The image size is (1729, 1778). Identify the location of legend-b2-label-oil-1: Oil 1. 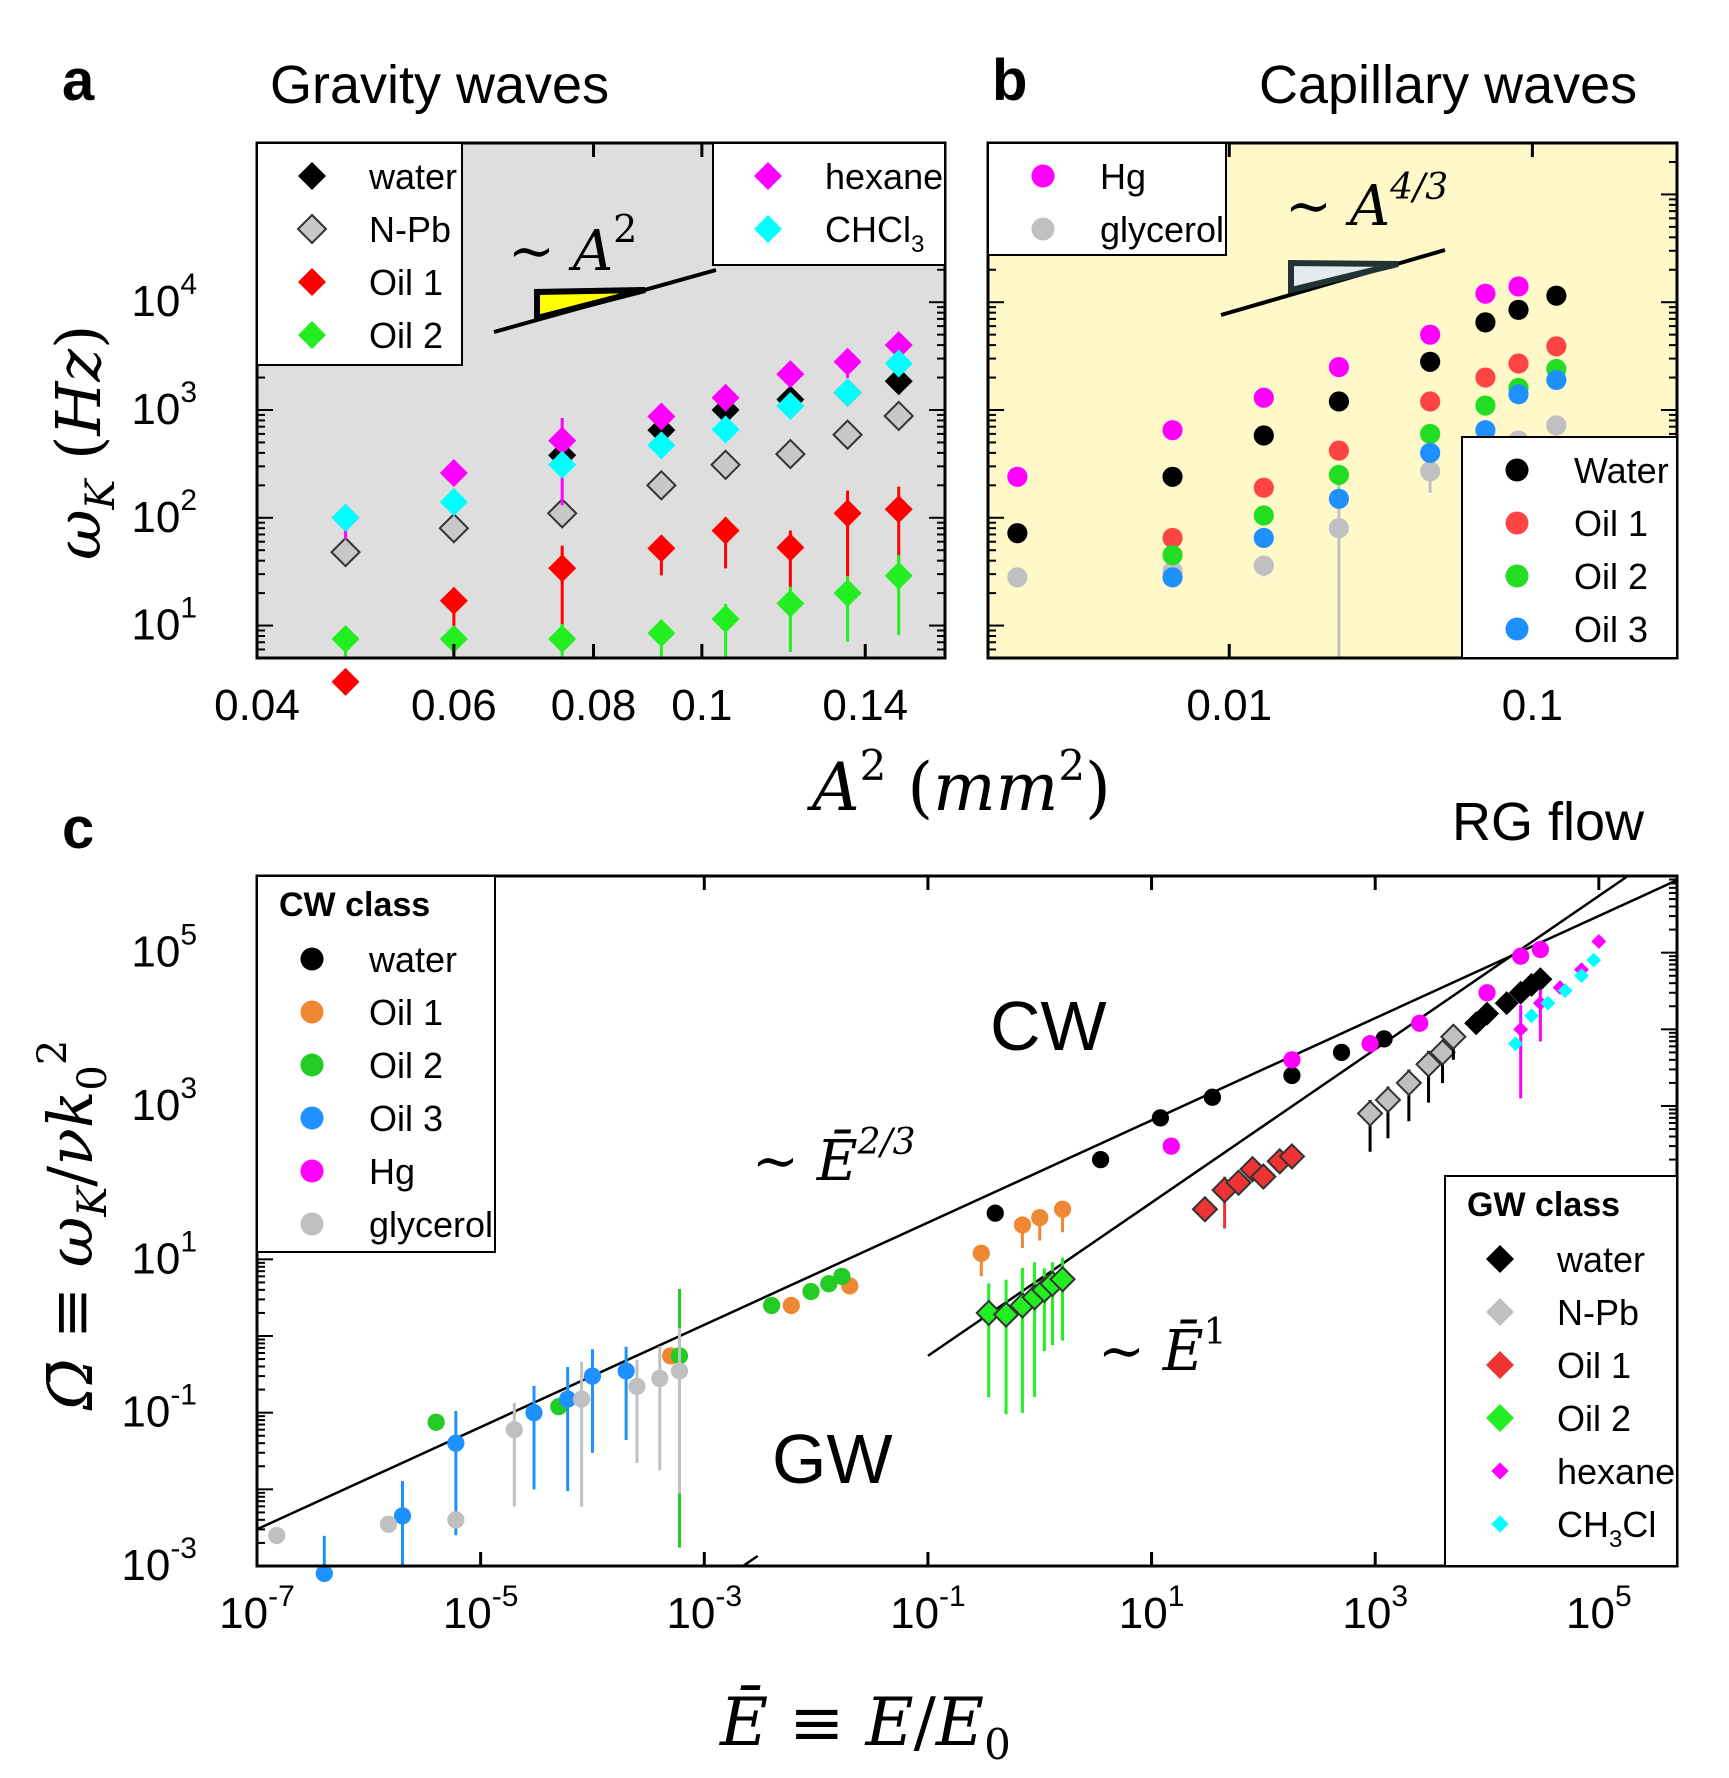
(1611, 523).